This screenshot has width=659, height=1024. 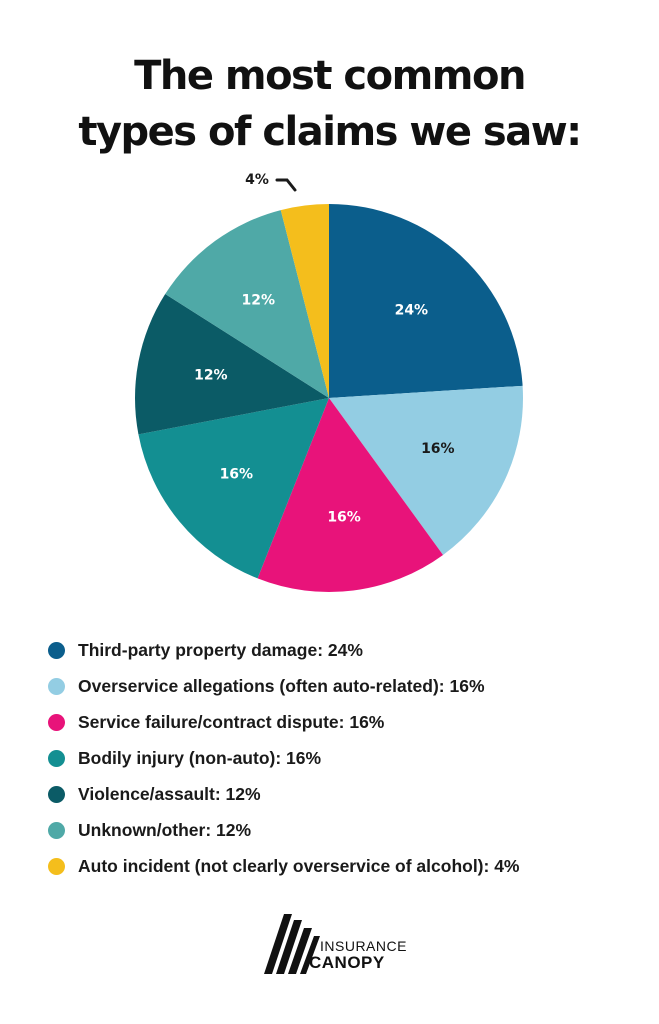 What do you see at coordinates (169, 793) in the screenshot?
I see `legend-label: Violence/assault: 12%` at bounding box center [169, 793].